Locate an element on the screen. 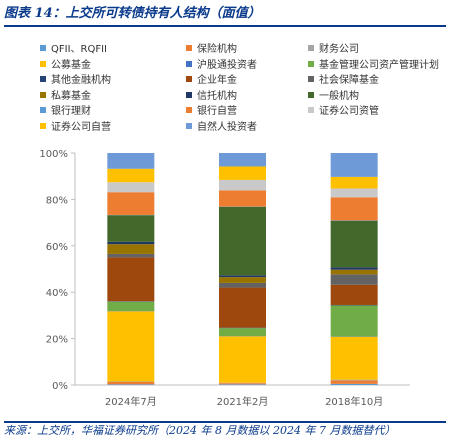  legend-label: 证券公司资管 is located at coordinates (349, 111).